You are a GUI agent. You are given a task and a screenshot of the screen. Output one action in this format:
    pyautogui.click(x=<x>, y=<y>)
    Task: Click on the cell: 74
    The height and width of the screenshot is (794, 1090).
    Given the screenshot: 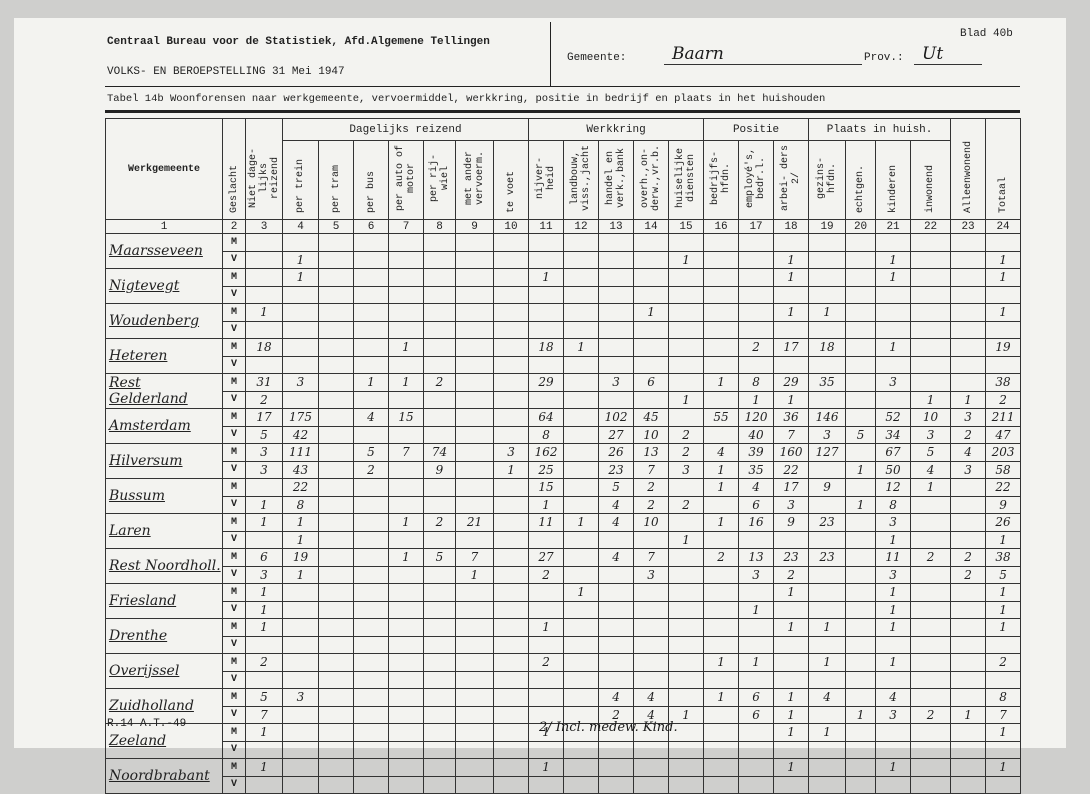 What is the action you would take?
    pyautogui.click(x=439, y=452)
    